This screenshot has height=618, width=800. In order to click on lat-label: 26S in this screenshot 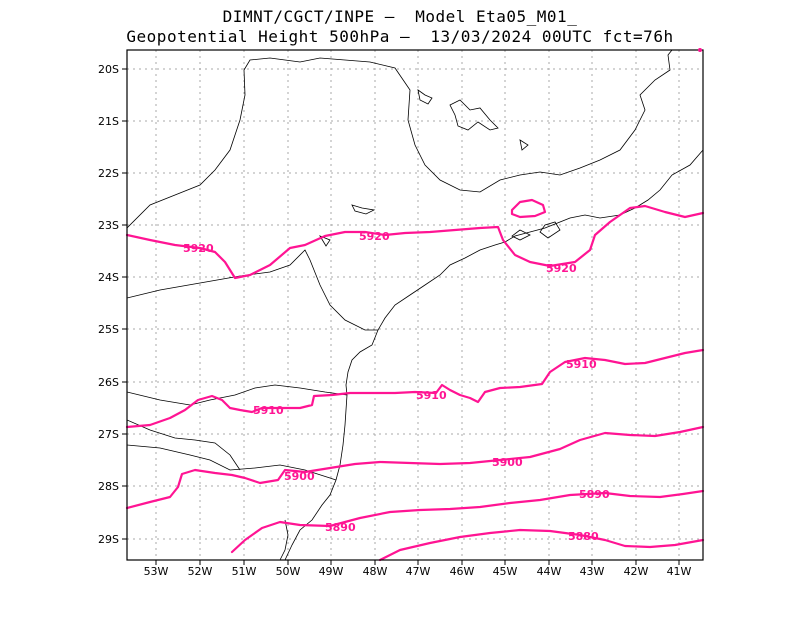, I will do `click(108, 382)`.